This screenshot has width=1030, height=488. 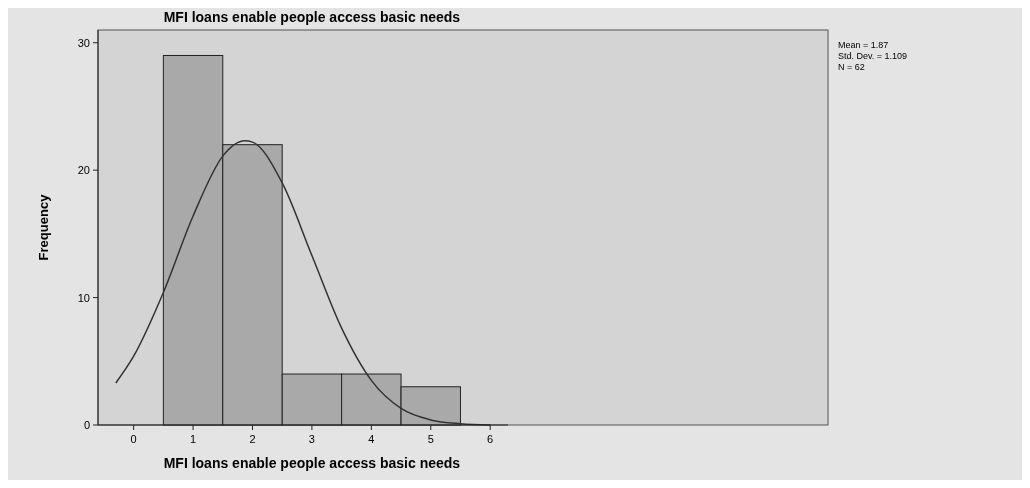 What do you see at coordinates (371, 439) in the screenshot?
I see `x-tick-label: 4` at bounding box center [371, 439].